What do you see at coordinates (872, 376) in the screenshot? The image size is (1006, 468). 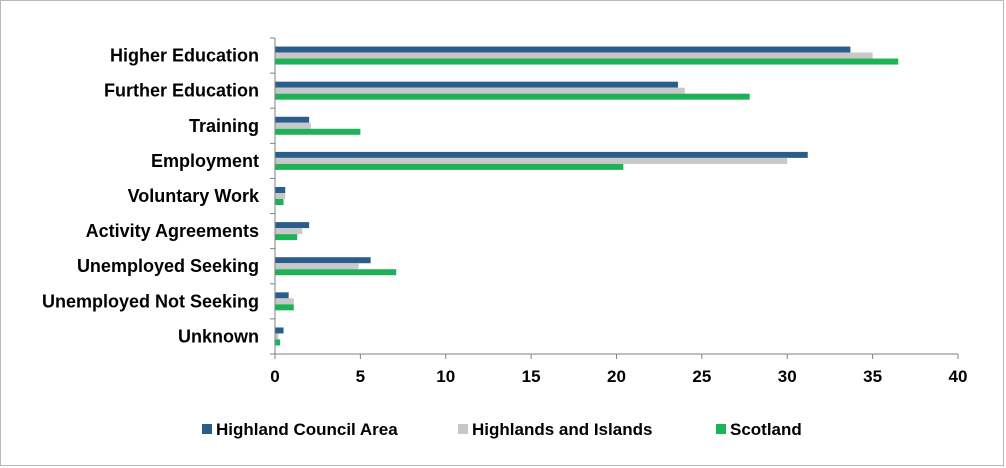 I see `x-tick-label: 35` at bounding box center [872, 376].